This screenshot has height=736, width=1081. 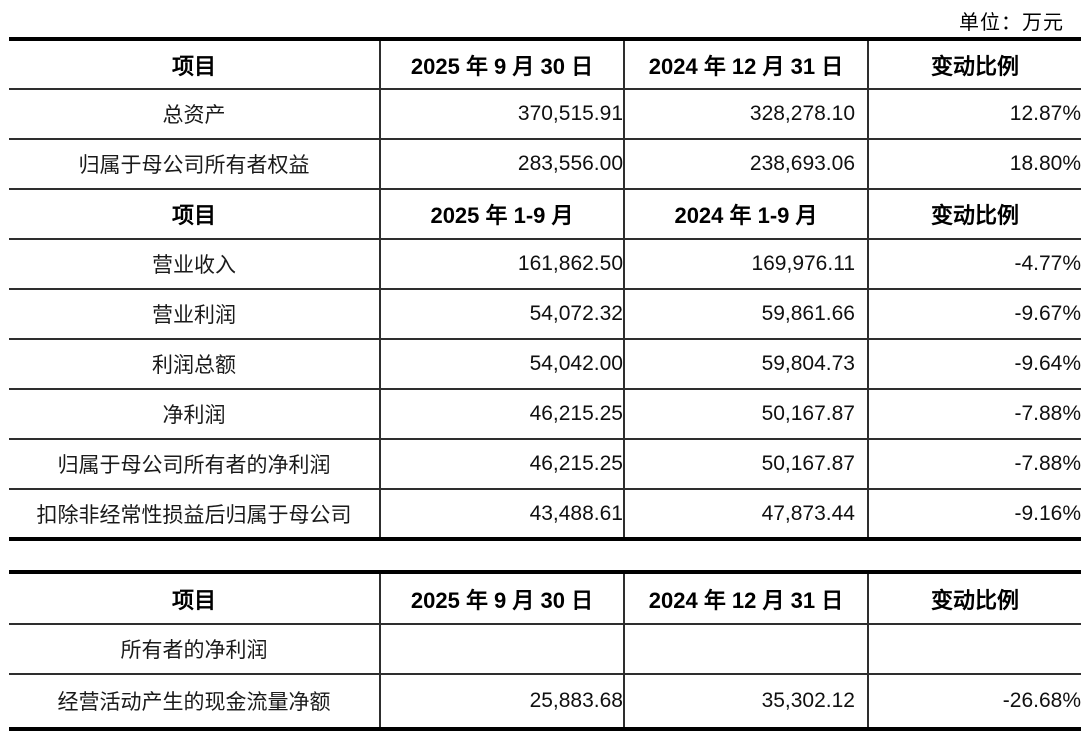 I want to click on table-row: 营业收入 161,862.50 169,976.11 -4.77%, so click(x=545, y=264).